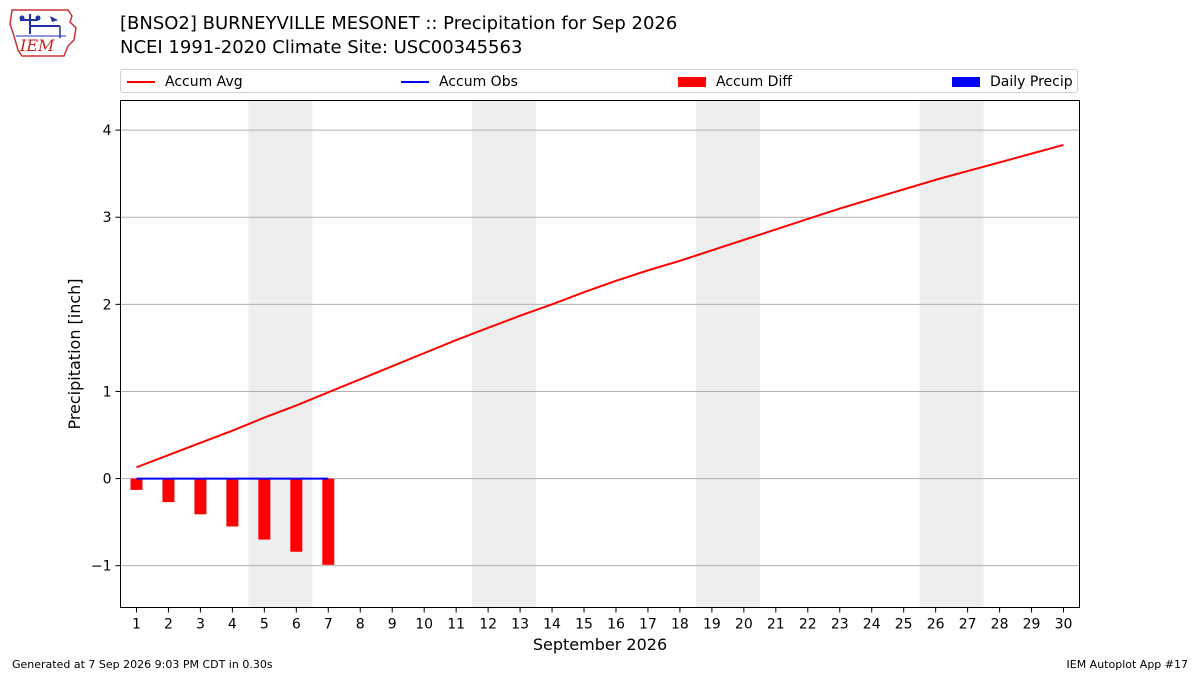 The width and height of the screenshot is (1200, 675). Describe the element at coordinates (1064, 625) in the screenshot. I see `x-tick-label: 30` at that location.